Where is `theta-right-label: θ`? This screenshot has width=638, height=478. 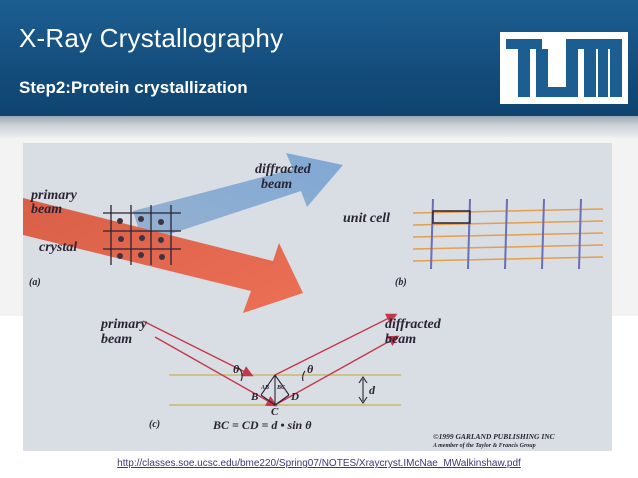 theta-right-label: θ is located at coordinates (310, 369).